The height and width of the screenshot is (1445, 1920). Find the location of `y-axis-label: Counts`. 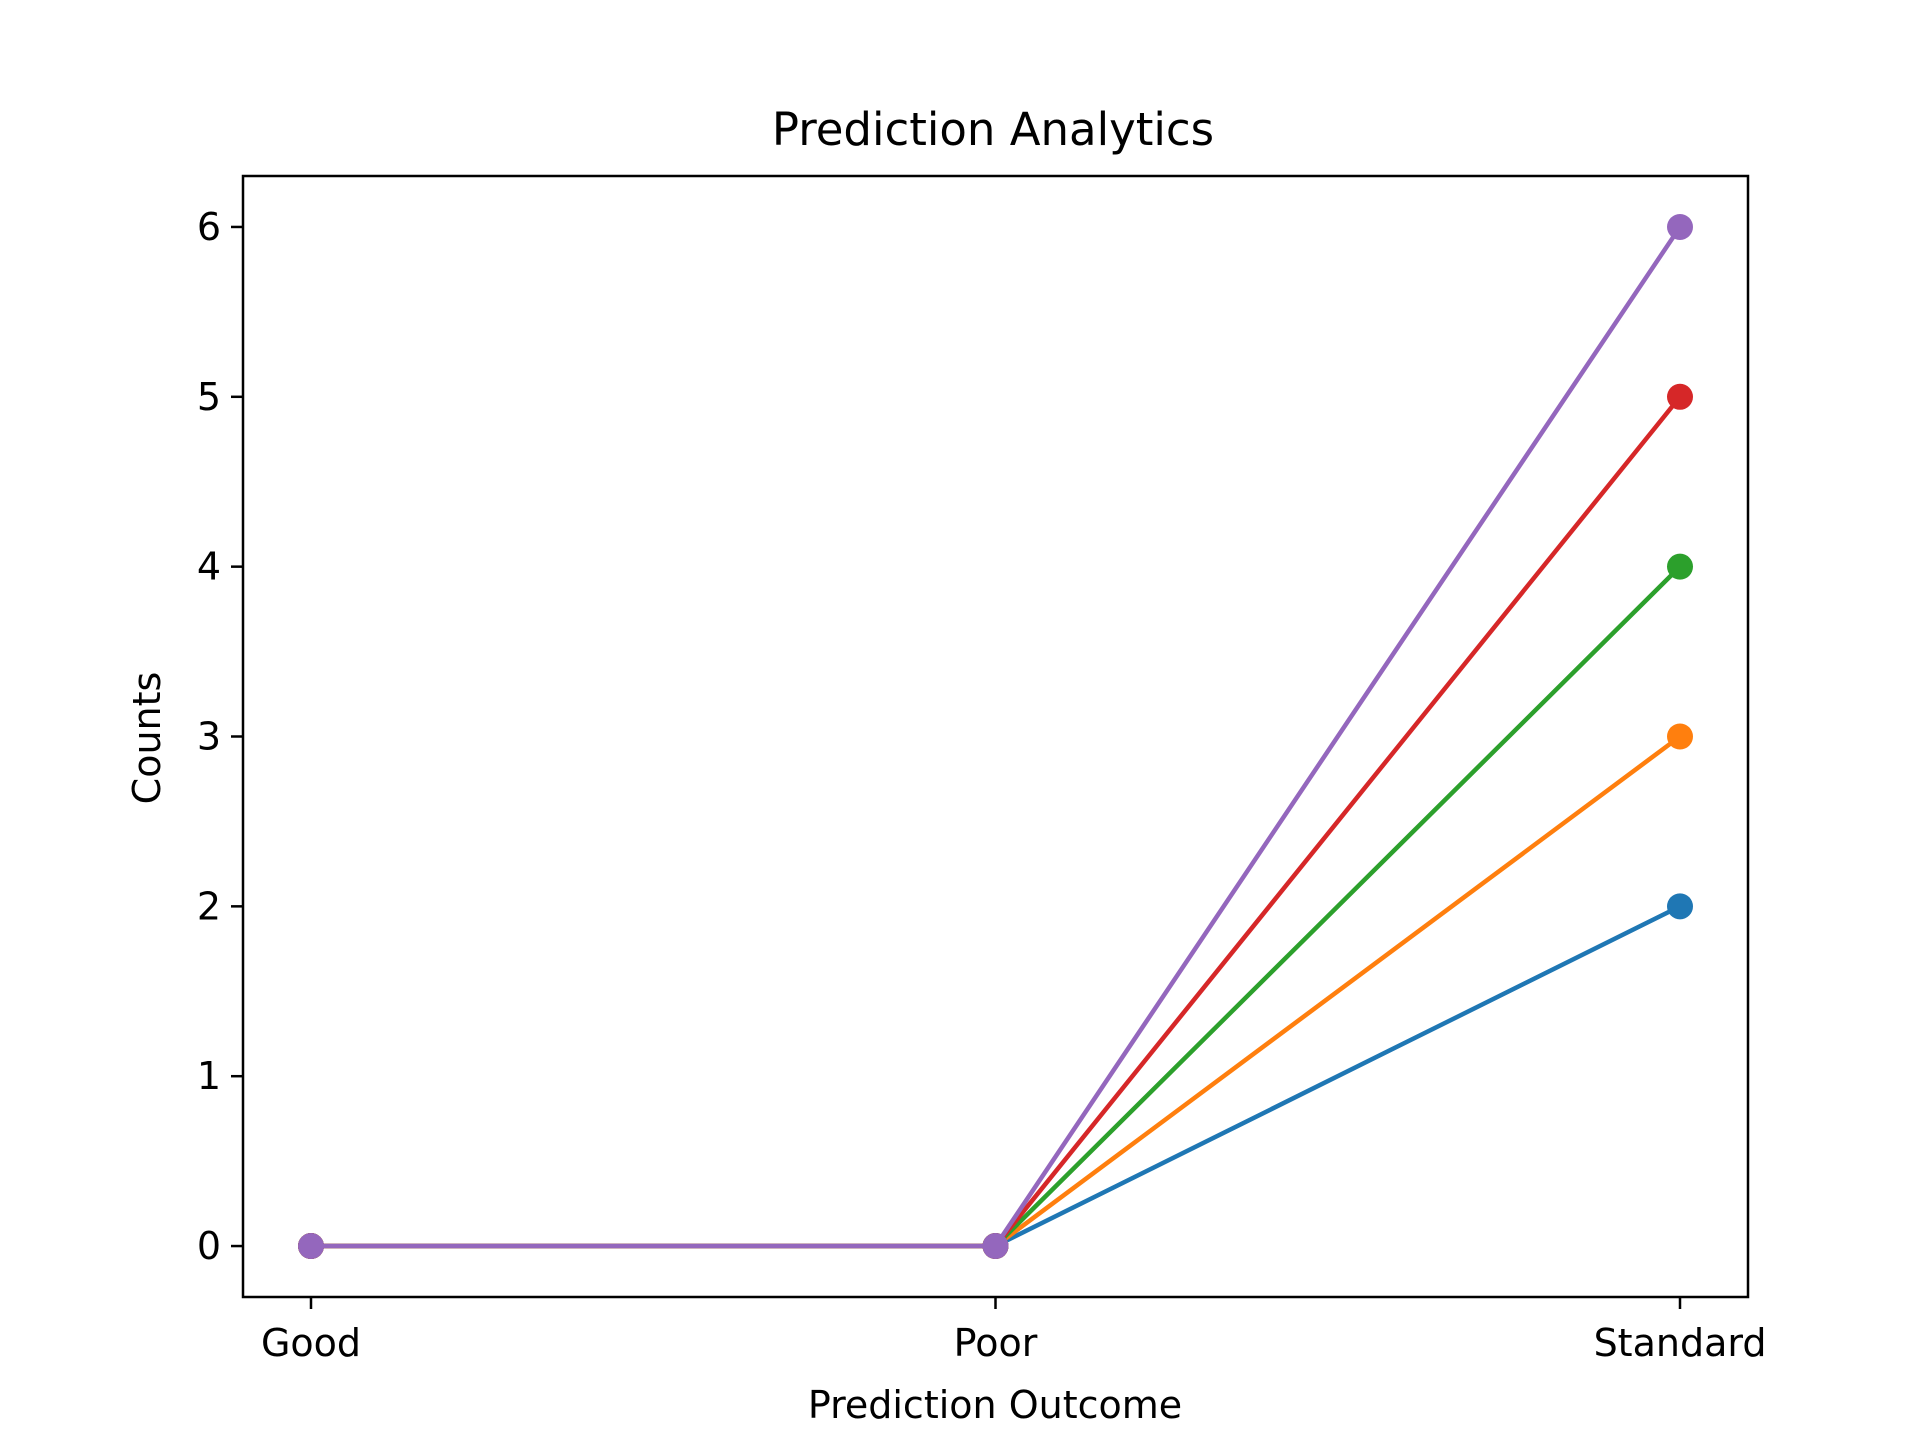

y-axis-label: Counts is located at coordinates (147, 738).